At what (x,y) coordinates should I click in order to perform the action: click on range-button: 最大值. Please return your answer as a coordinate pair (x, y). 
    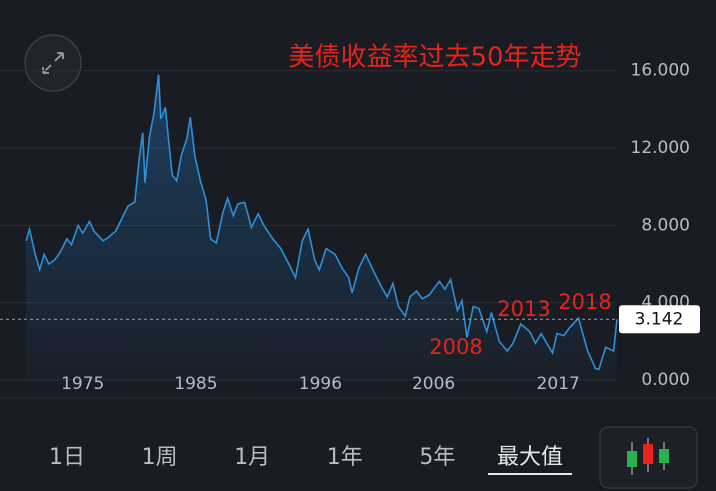
    Looking at the image, I should click on (530, 457).